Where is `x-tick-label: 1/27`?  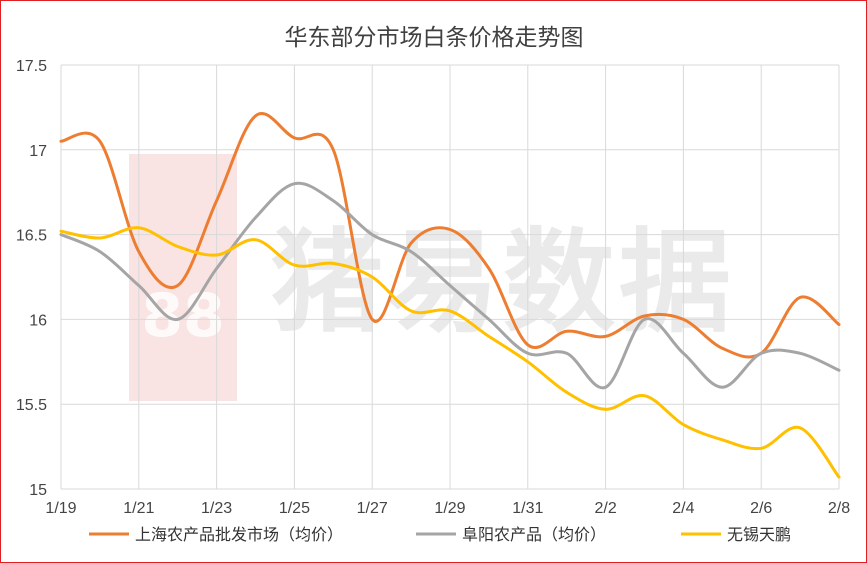
x-tick-label: 1/27 is located at coordinates (372, 508).